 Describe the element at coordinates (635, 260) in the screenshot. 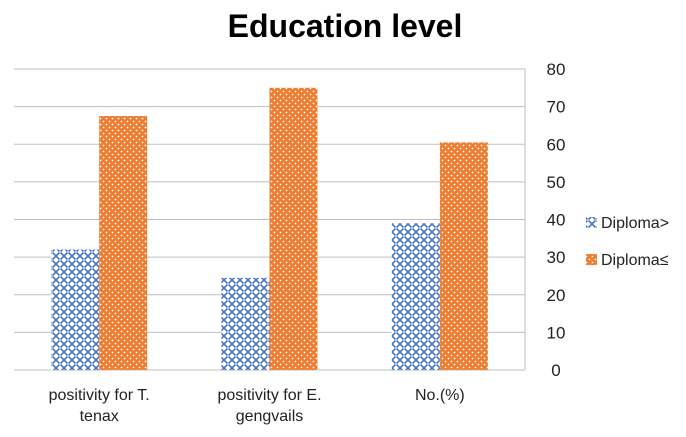

I see `legend-label: Diploma≤` at that location.